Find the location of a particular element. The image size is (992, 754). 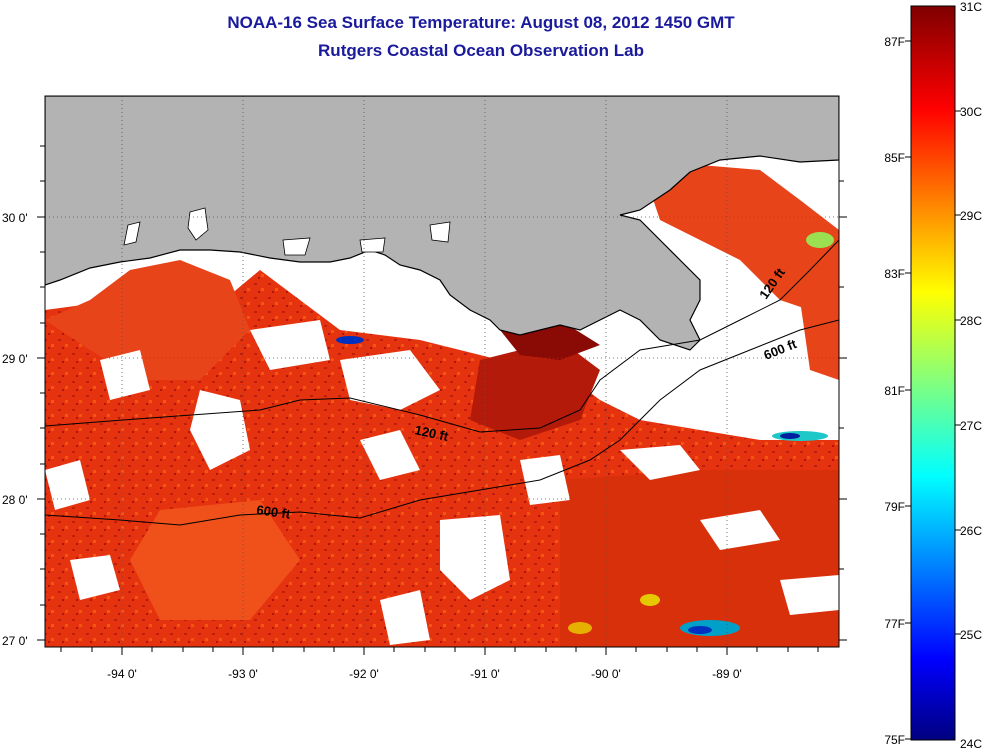

inland-lakes is located at coordinates (287, 231).